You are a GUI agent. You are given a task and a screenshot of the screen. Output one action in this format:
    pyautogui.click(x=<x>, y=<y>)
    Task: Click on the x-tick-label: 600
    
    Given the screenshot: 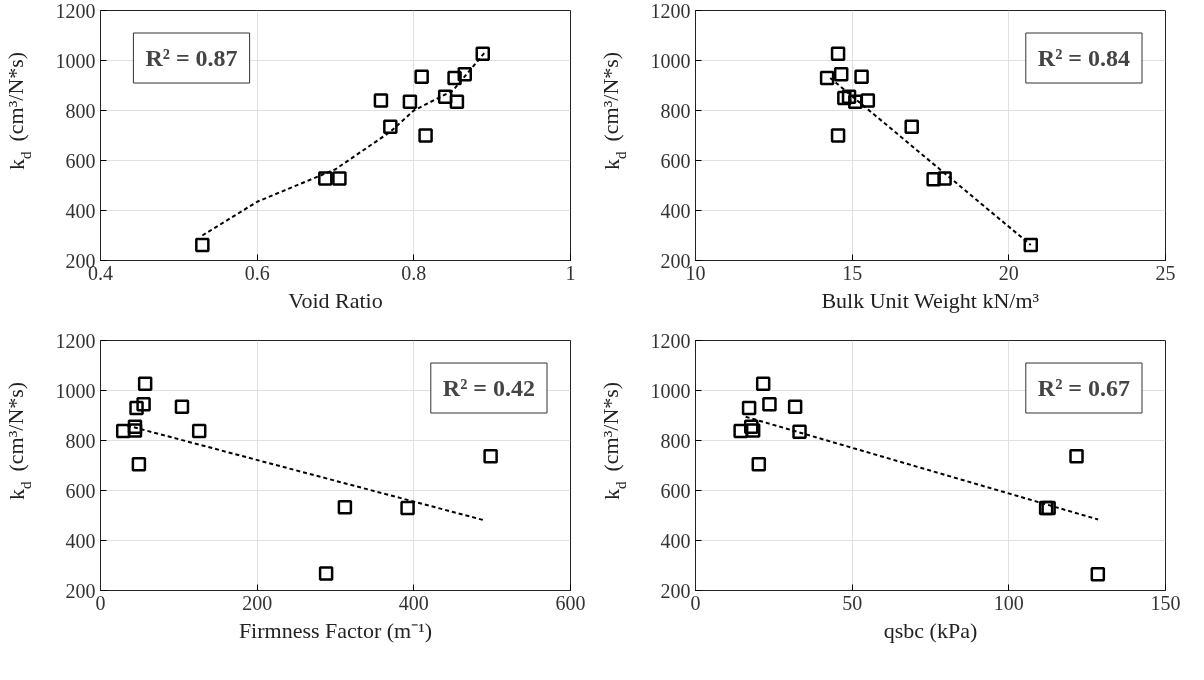 What is the action you would take?
    pyautogui.click(x=570, y=602)
    